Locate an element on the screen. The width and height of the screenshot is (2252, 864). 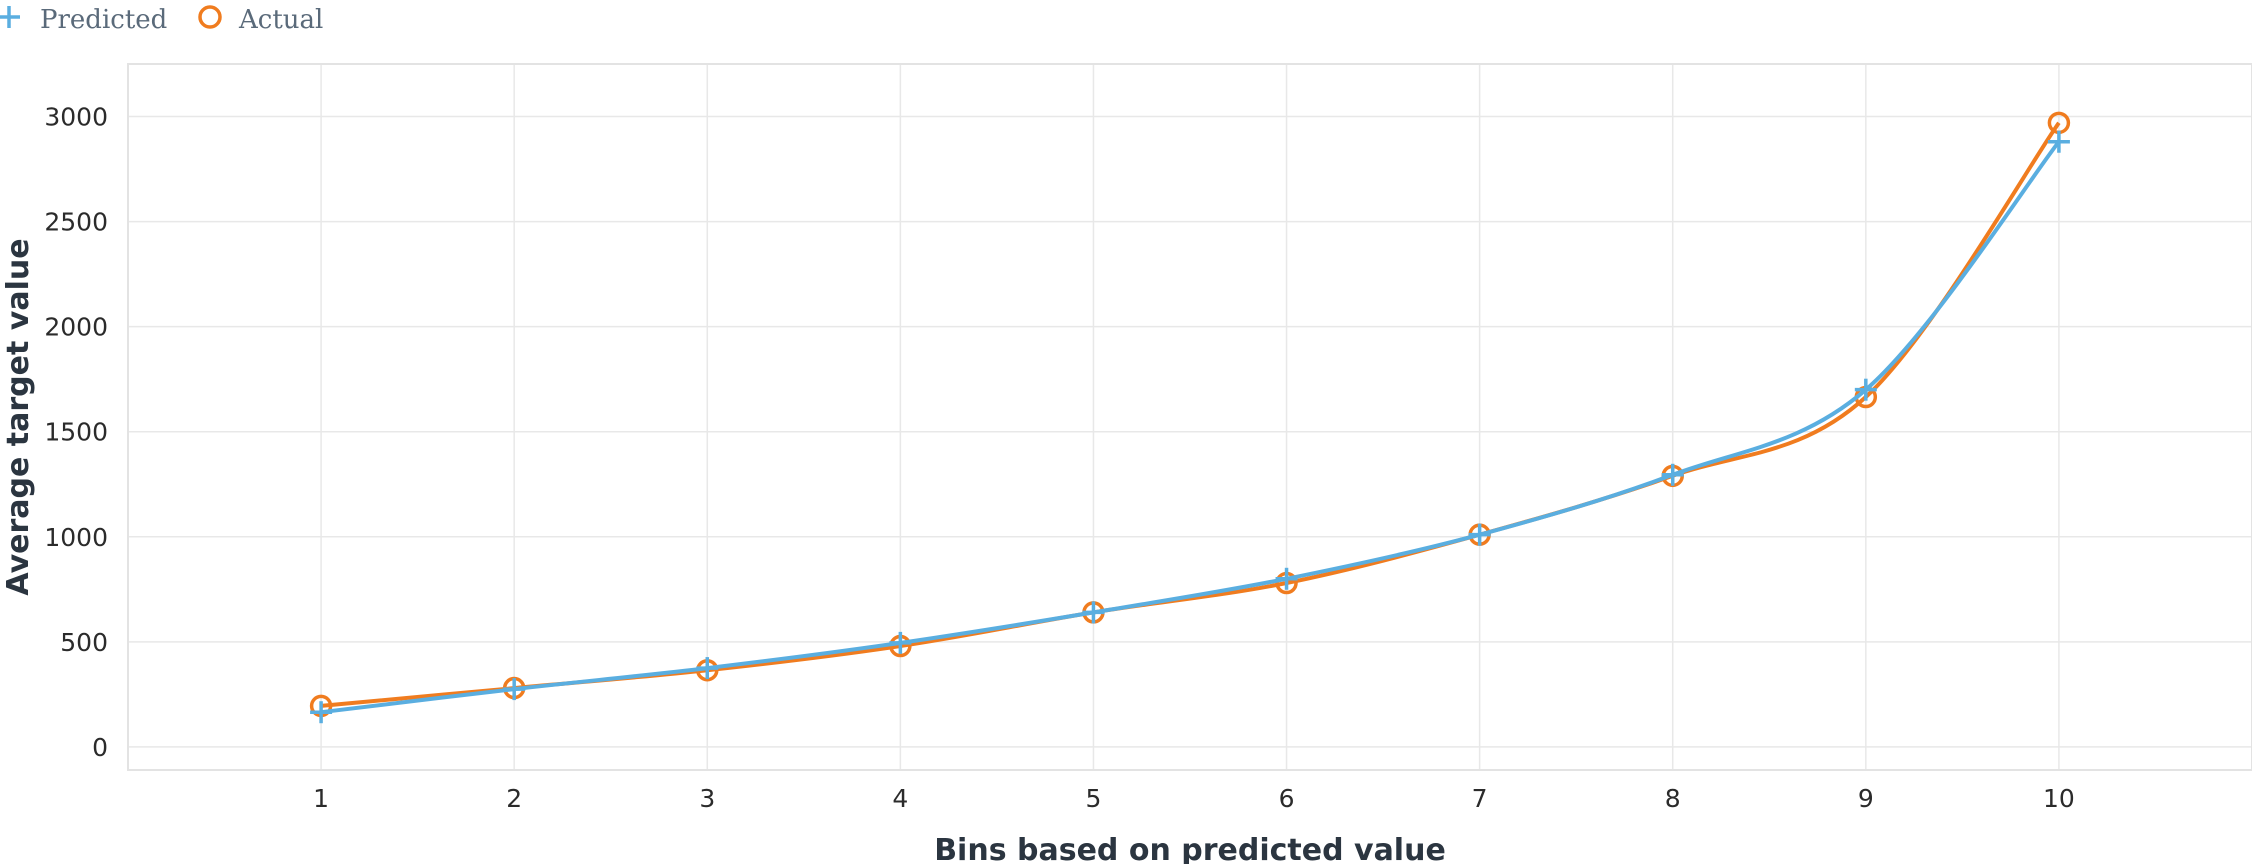
y-axis-ticks: 0 500 1000 1500 2000 2500 3000 is located at coordinates (76, 432).